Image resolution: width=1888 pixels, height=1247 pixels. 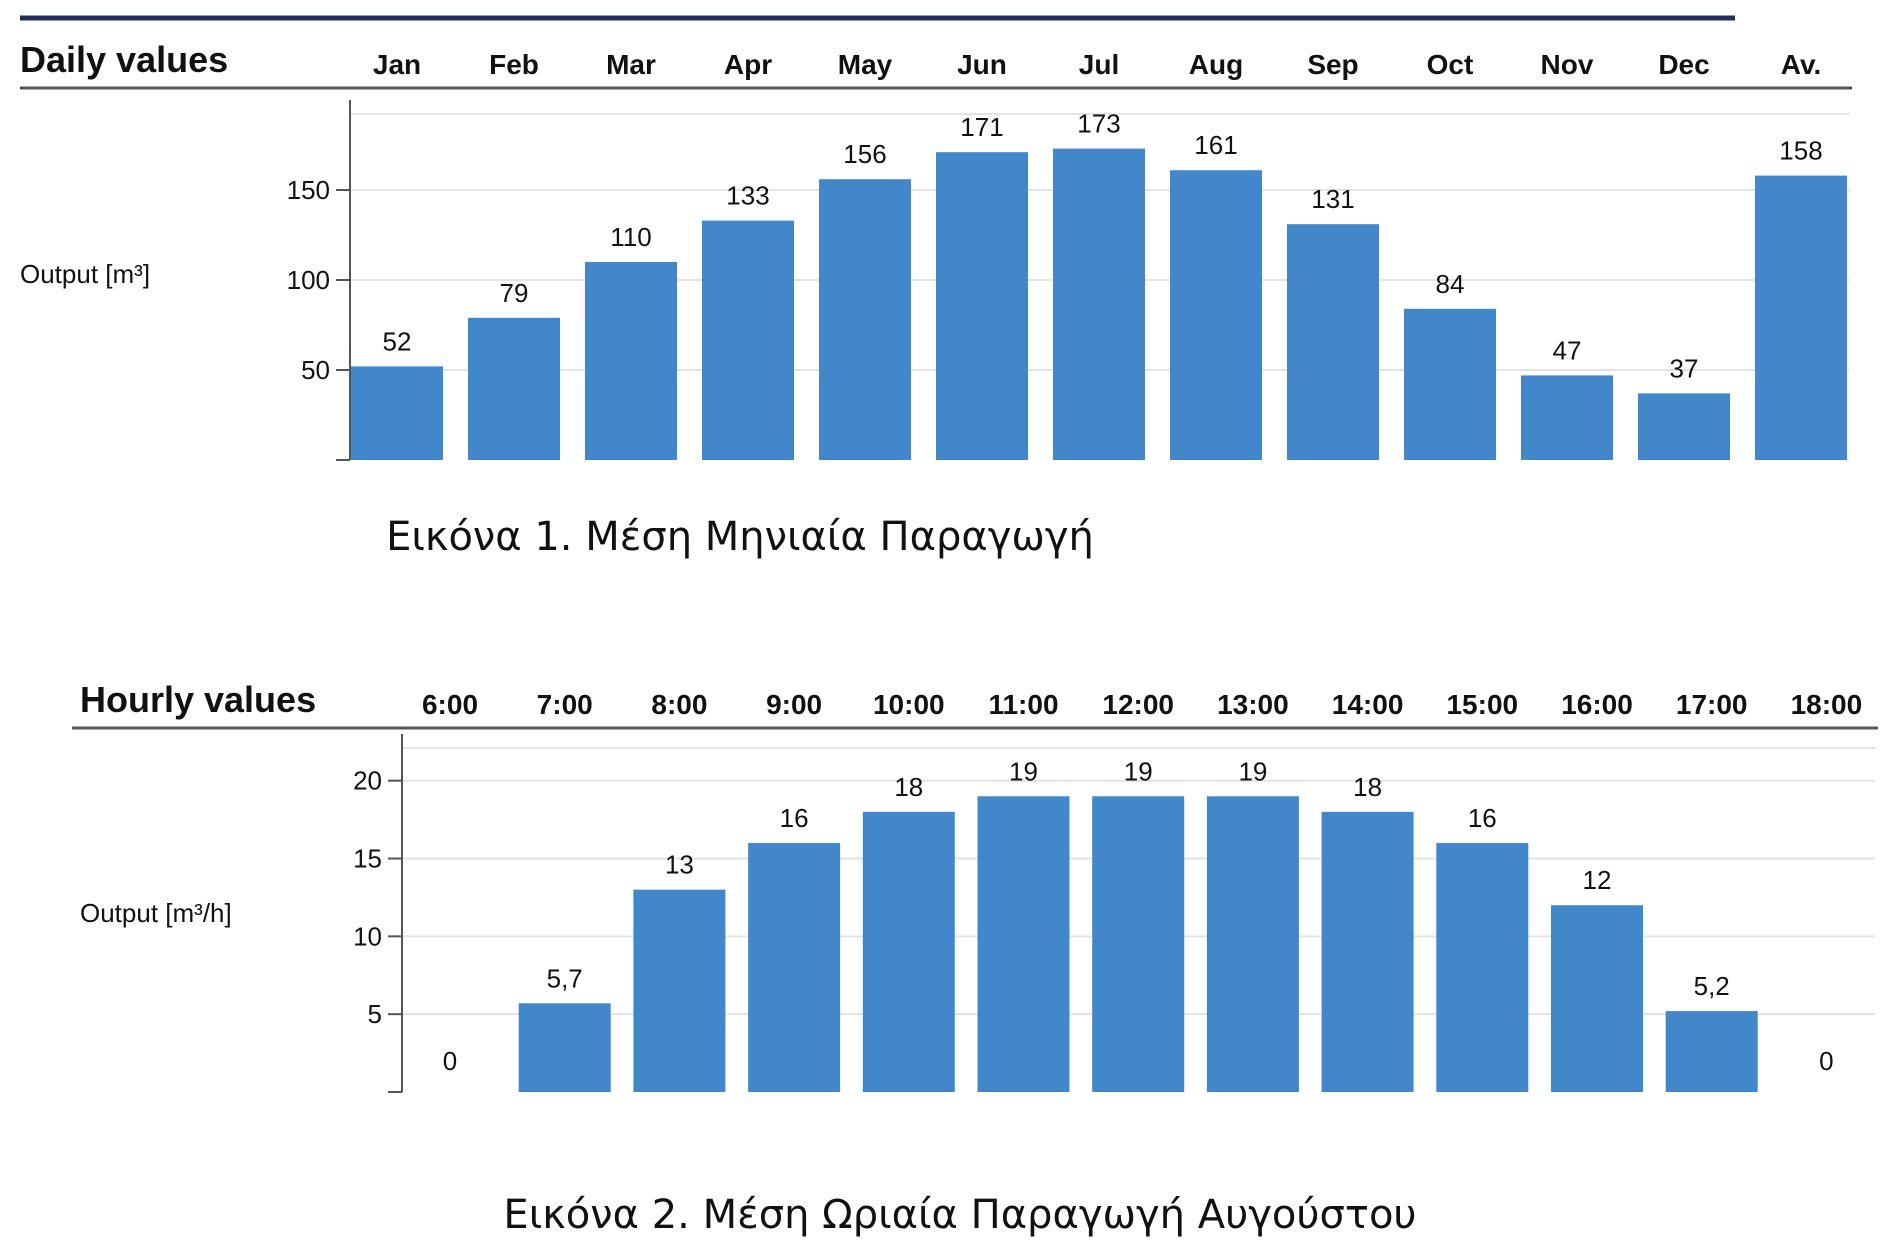 I want to click on chart2-data-label: 5,2, so click(x=1712, y=986).